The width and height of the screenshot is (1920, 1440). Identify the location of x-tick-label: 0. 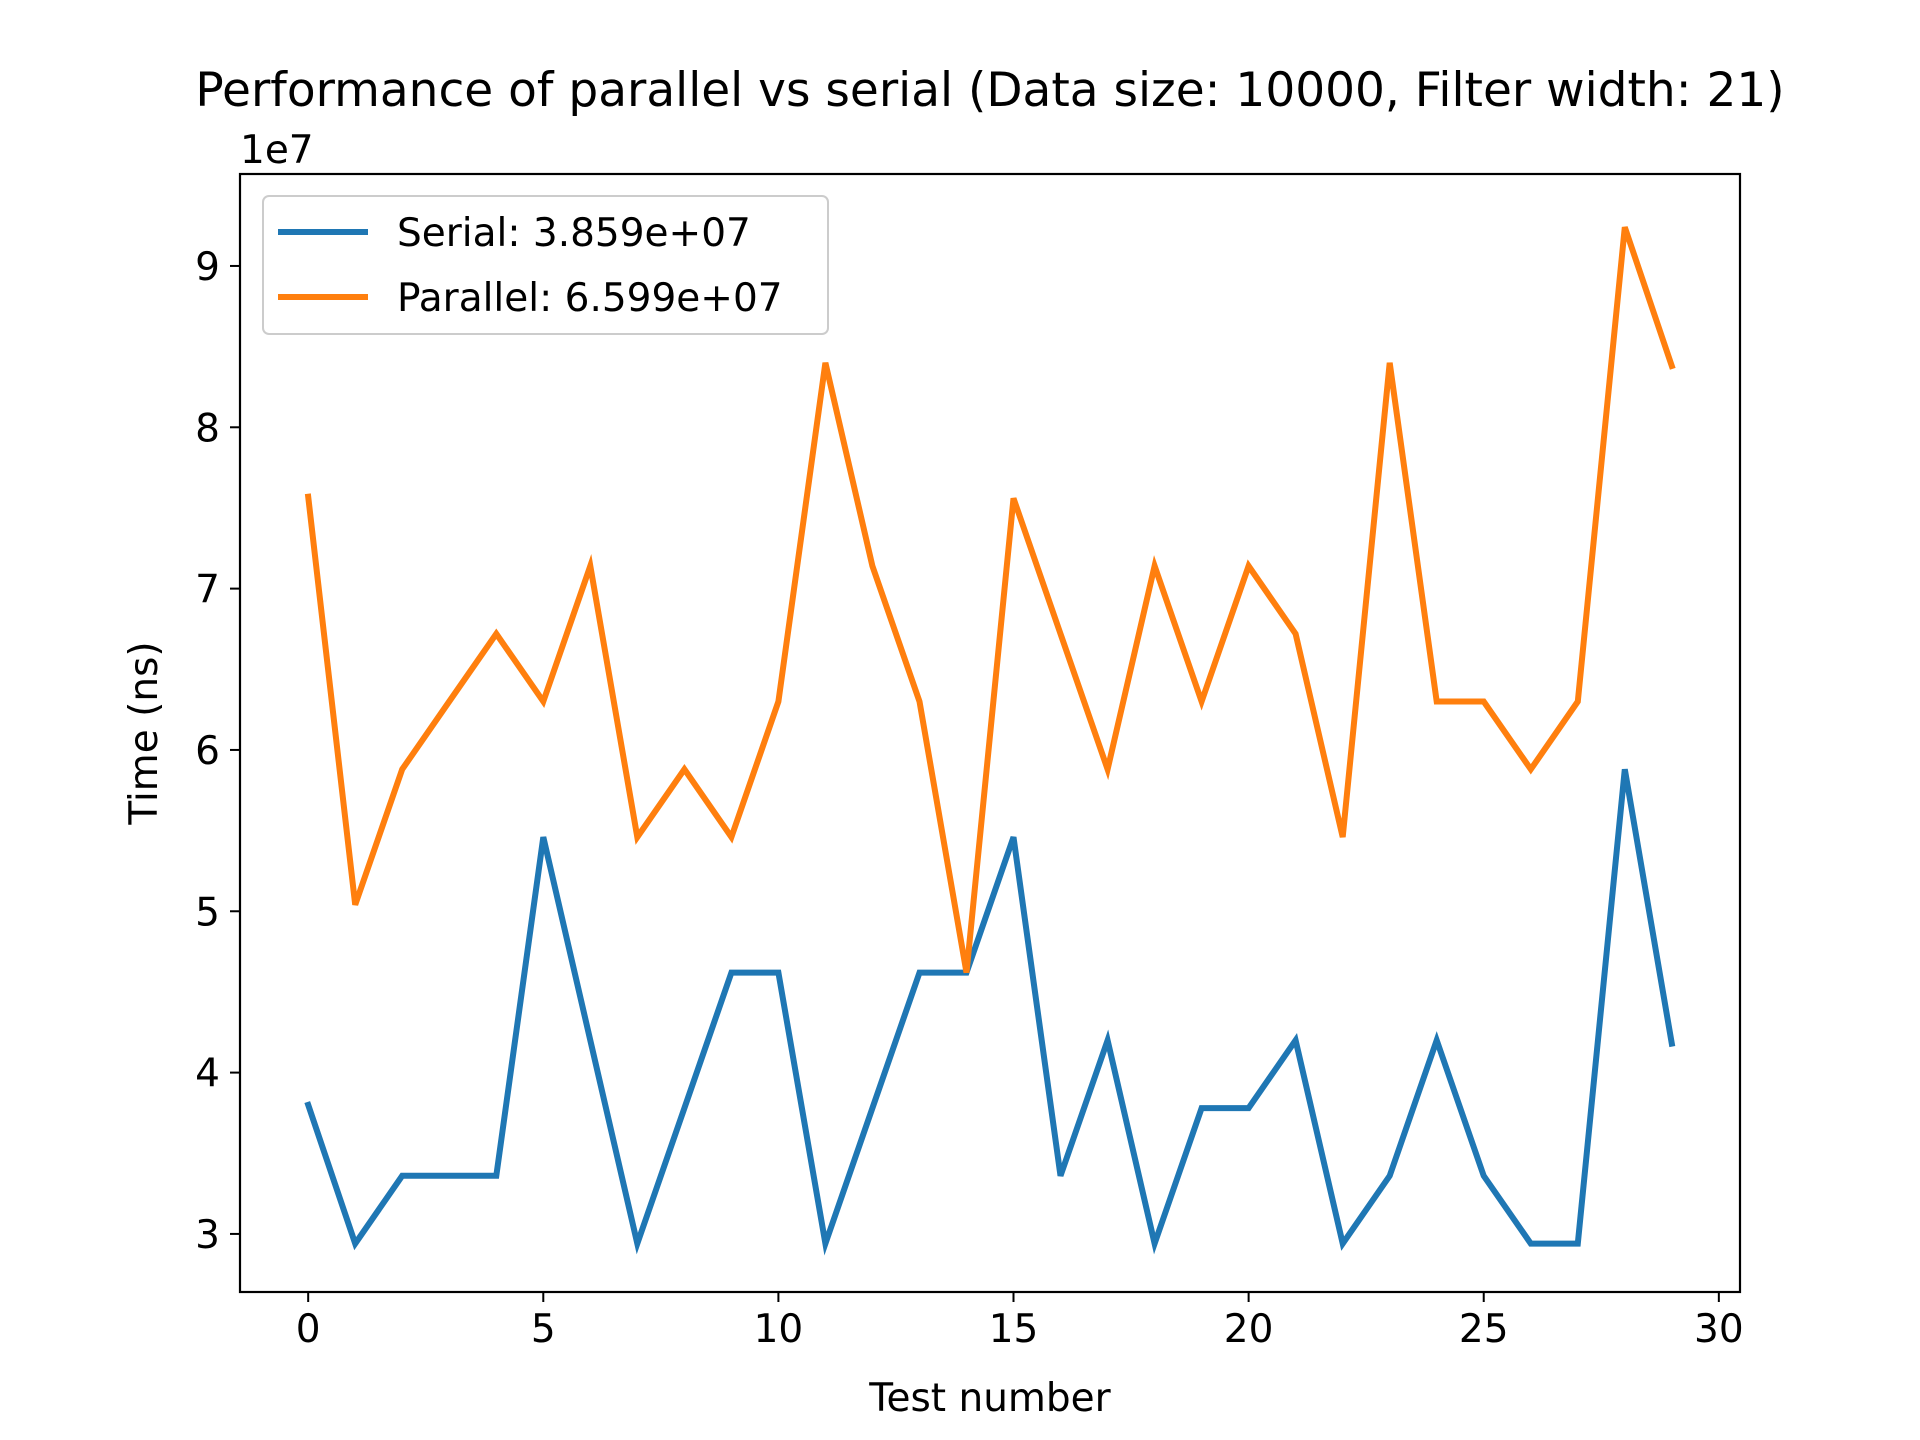
(308, 1329).